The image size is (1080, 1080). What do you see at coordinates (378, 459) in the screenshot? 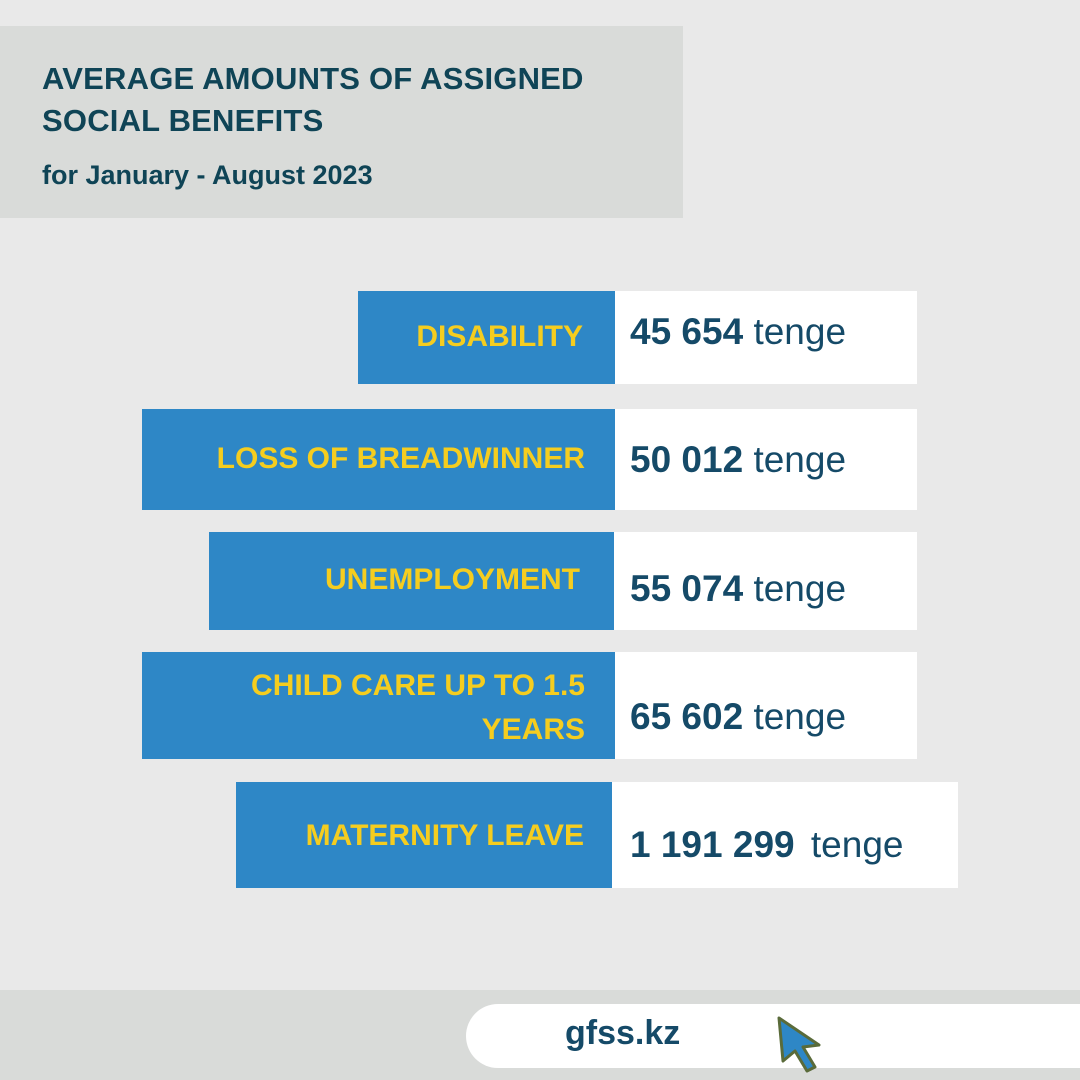
I see `benefit-label-loss-of-breadwinner: LOSS OF BREADWINNER` at bounding box center [378, 459].